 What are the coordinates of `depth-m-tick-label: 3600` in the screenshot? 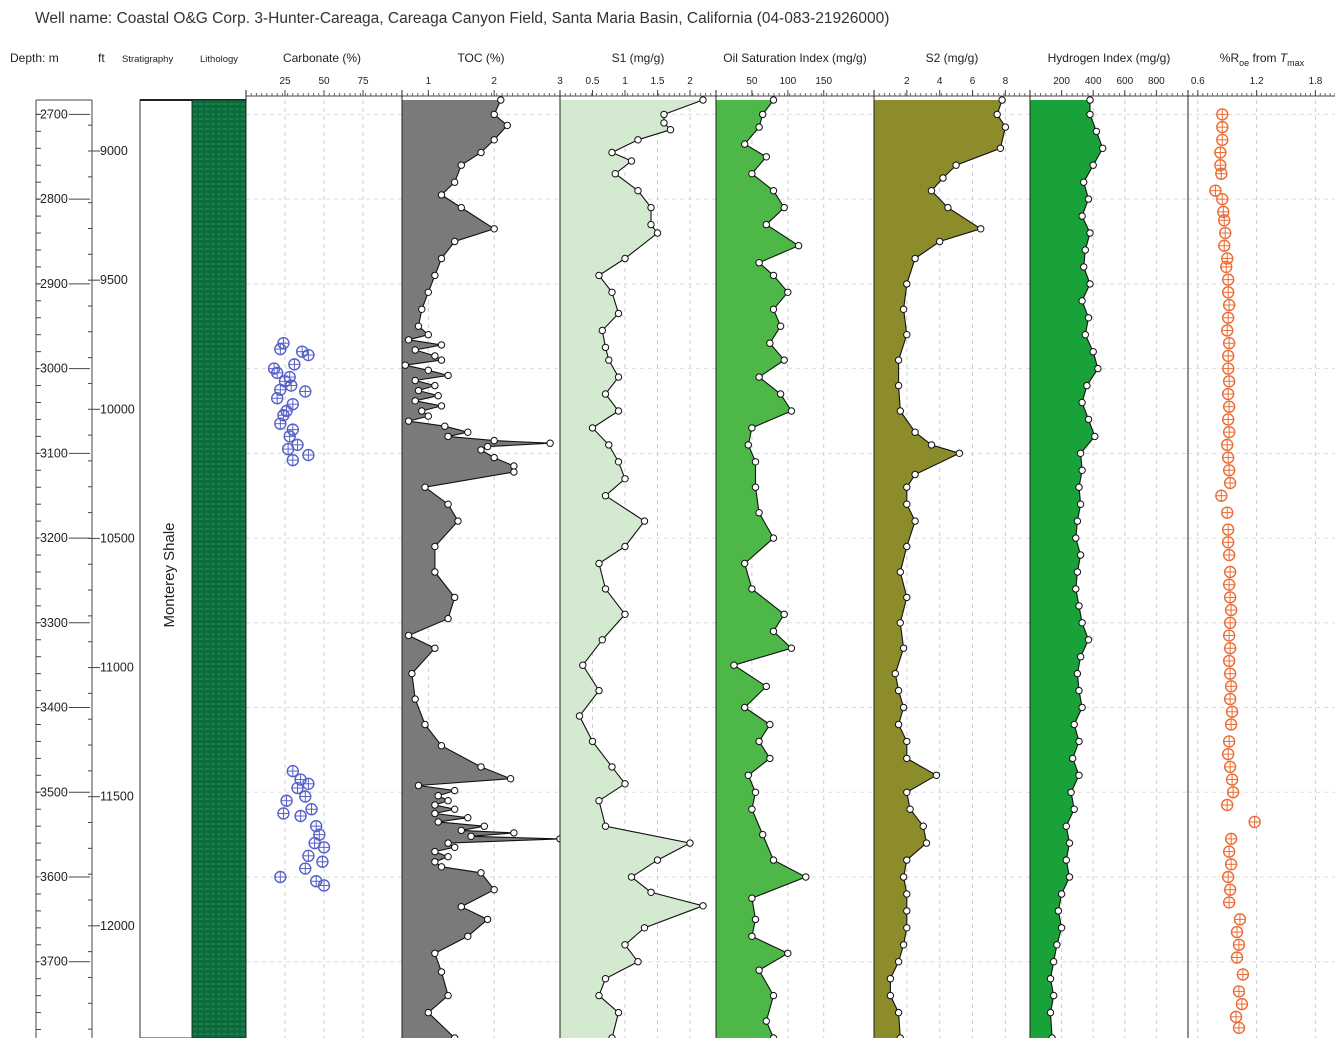 It's located at (54, 877).